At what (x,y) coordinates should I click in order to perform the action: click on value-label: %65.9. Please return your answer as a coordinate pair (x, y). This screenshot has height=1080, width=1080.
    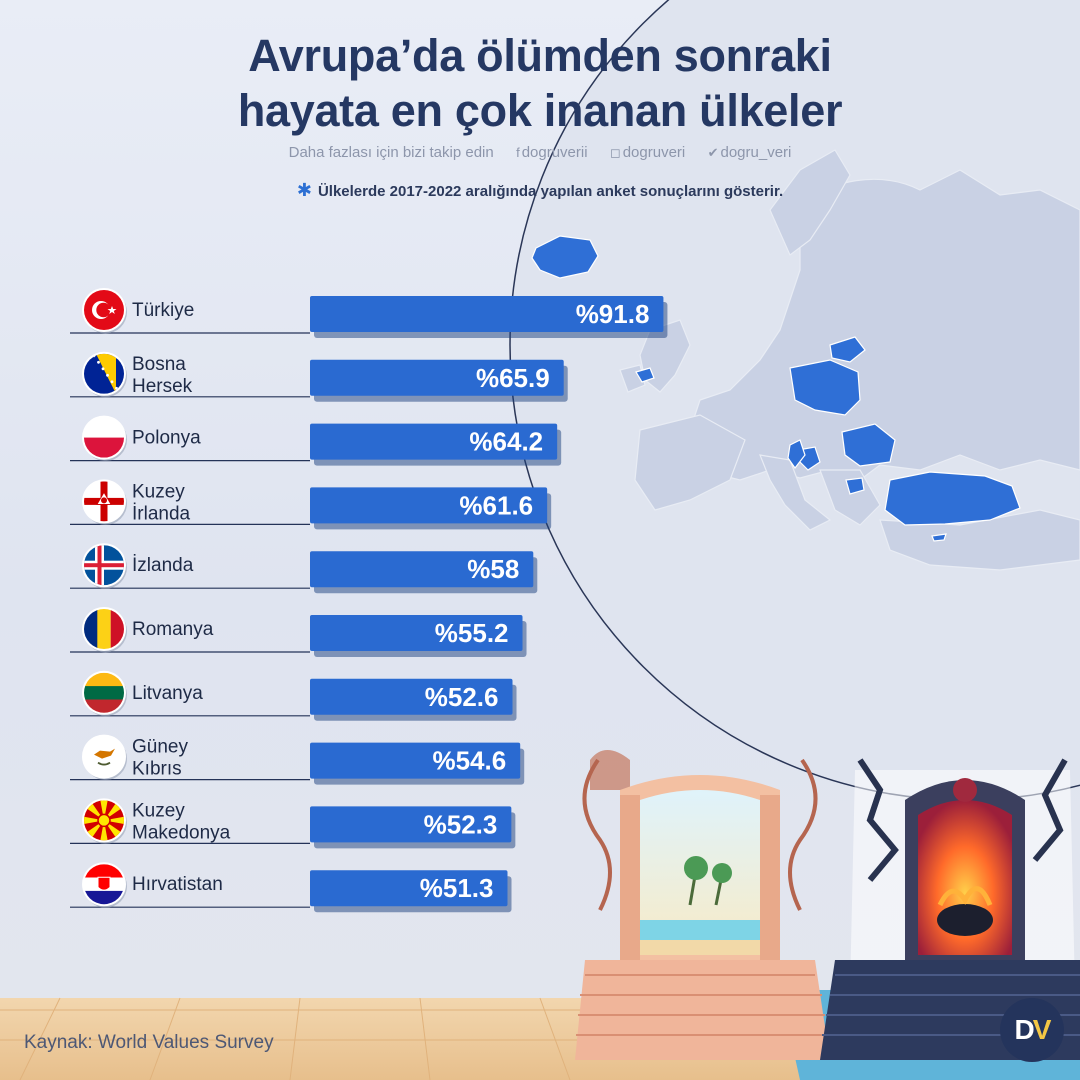
    Looking at the image, I should click on (513, 378).